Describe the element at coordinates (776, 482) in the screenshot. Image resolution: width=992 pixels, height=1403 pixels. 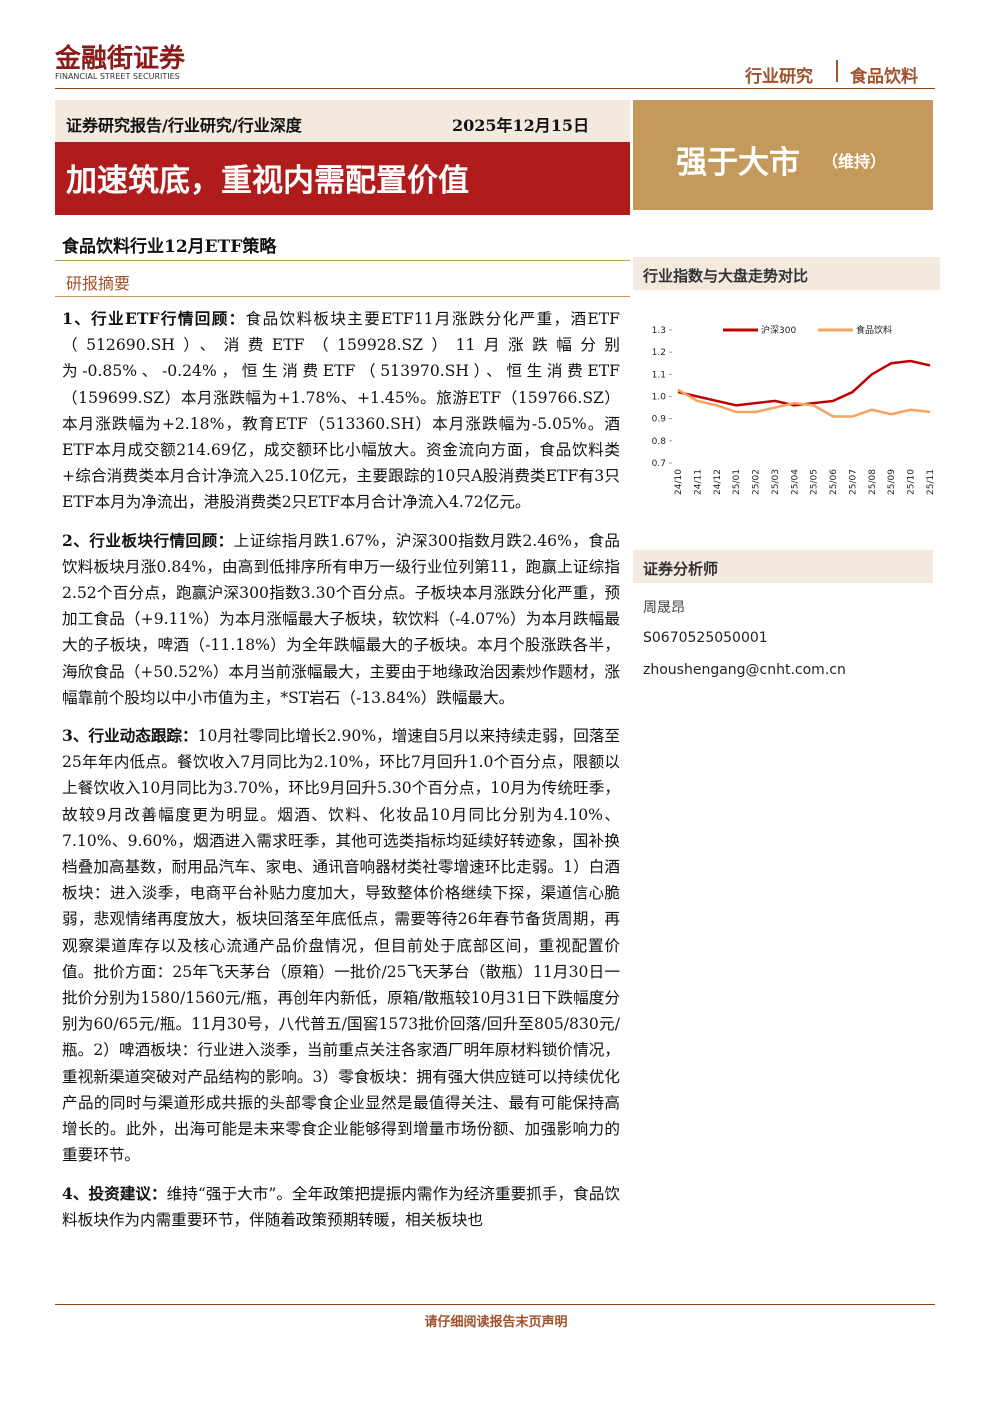
I see `x-tick-label: 25/03` at that location.